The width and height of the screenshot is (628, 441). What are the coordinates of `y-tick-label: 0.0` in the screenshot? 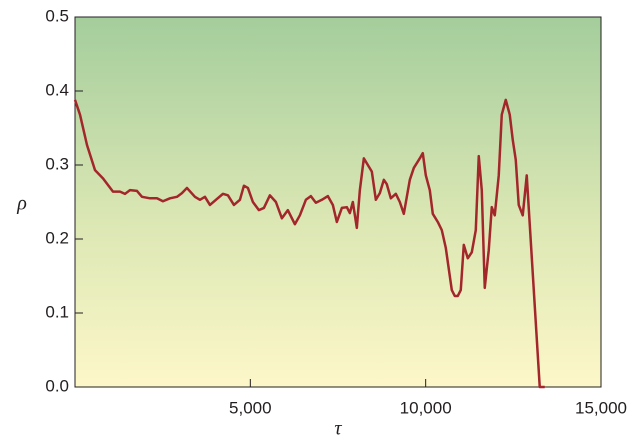 It's located at (57, 385).